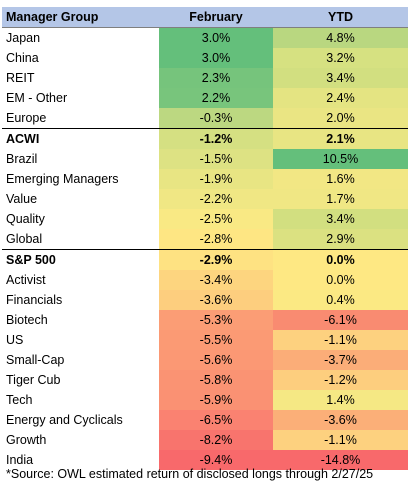 This screenshot has width=408, height=492. Describe the element at coordinates (216, 138) in the screenshot. I see `february-return-cell: -1.2%` at that location.